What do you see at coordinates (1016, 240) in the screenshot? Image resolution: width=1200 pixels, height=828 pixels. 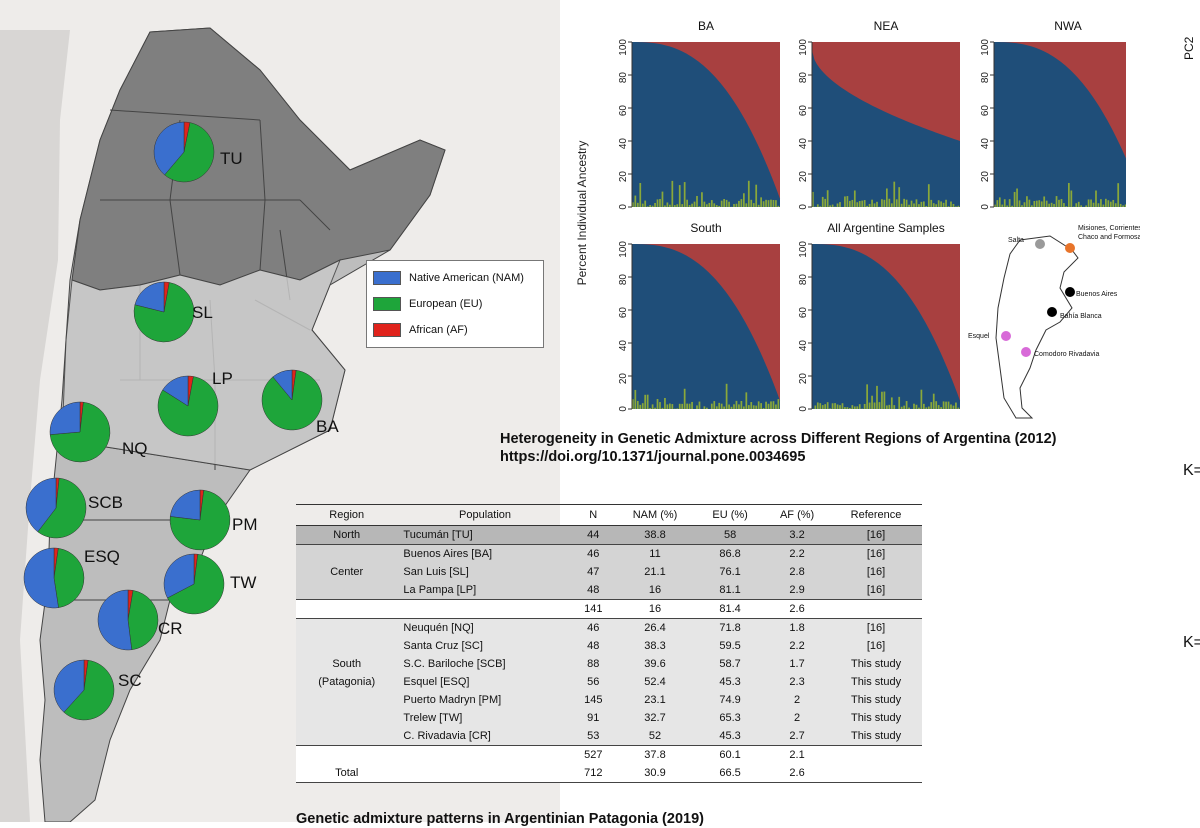 I see `inset-city-label: Salta` at bounding box center [1016, 240].